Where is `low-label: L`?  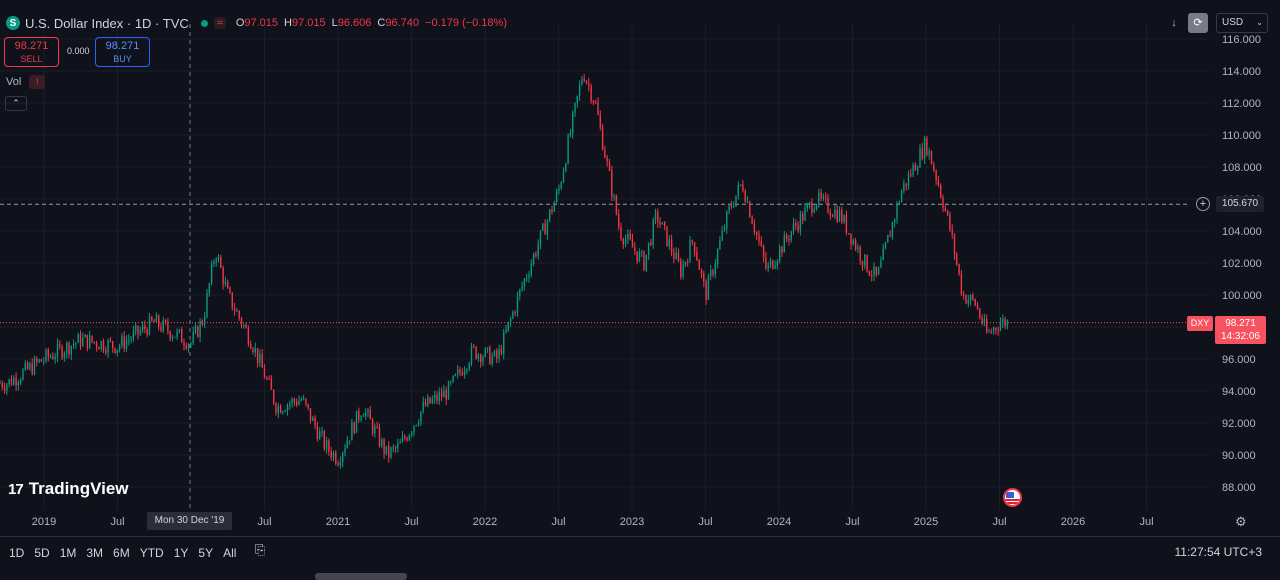
low-label: L is located at coordinates (334, 23).